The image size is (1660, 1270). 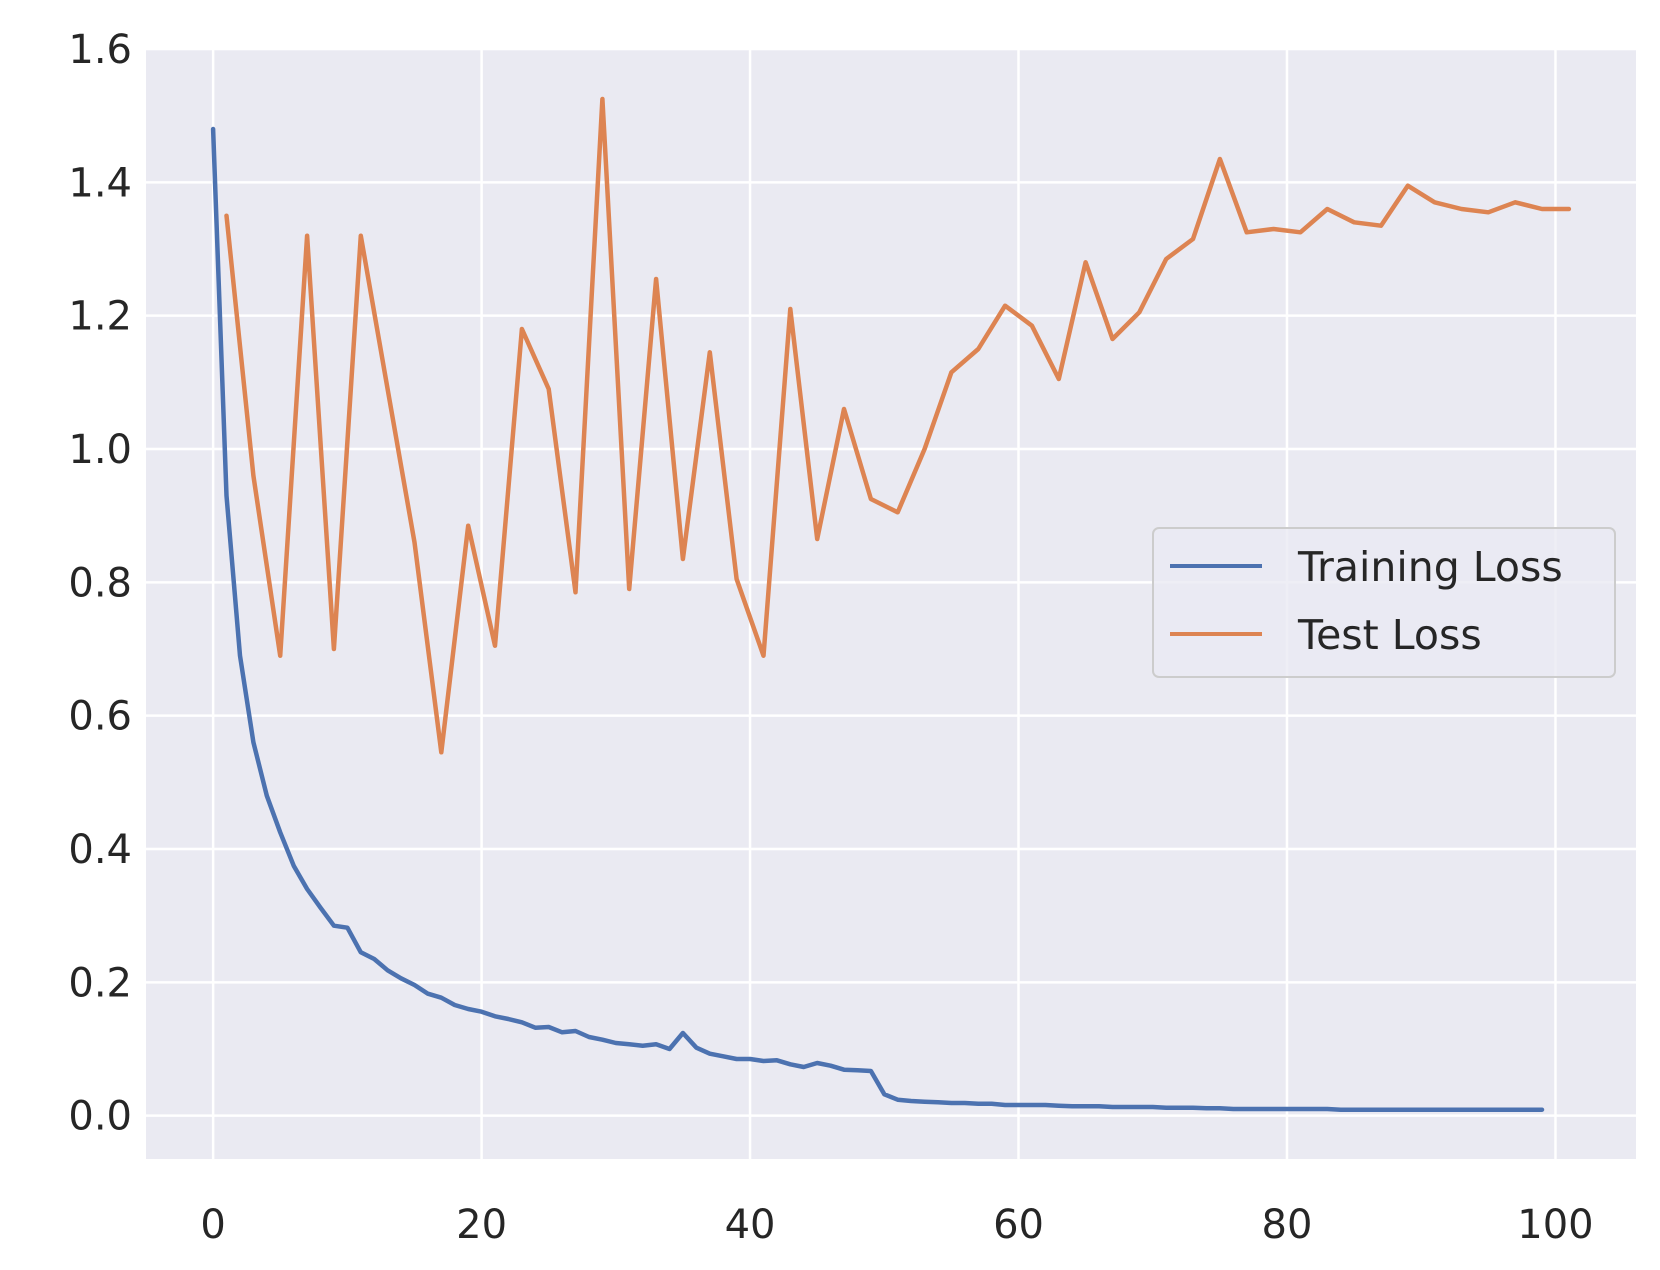 What do you see at coordinates (100, 717) in the screenshot?
I see `y-tick-label: 0.6` at bounding box center [100, 717].